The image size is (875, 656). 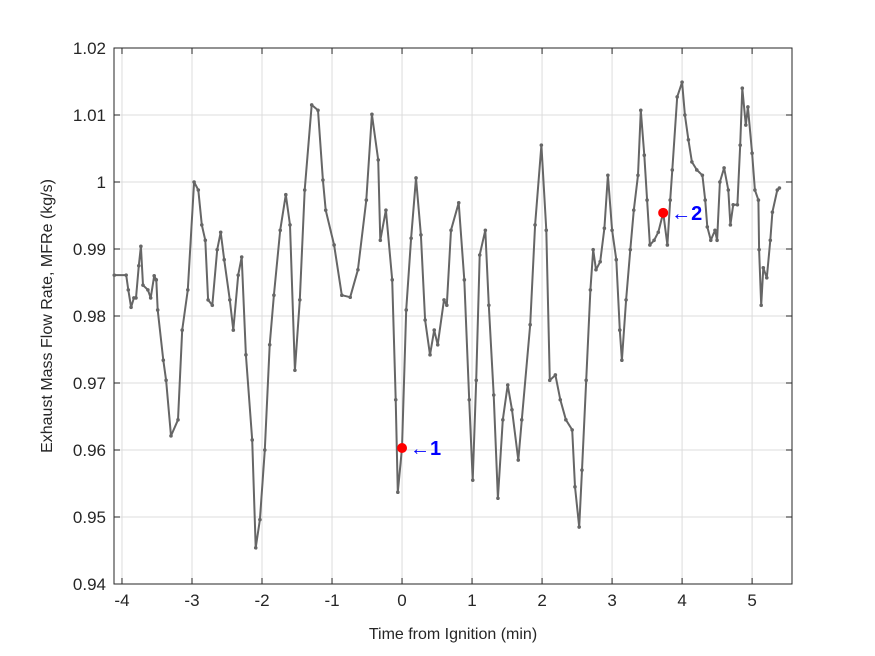 What do you see at coordinates (611, 600) in the screenshot?
I see `x-tick-label: 3` at bounding box center [611, 600].